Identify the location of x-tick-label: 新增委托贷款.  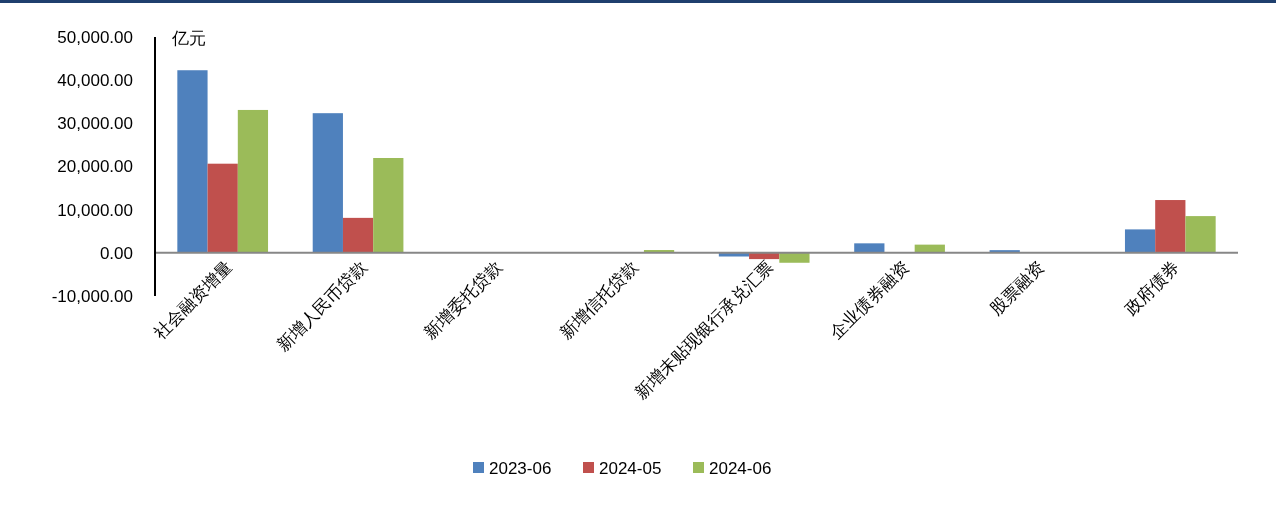
(463, 300).